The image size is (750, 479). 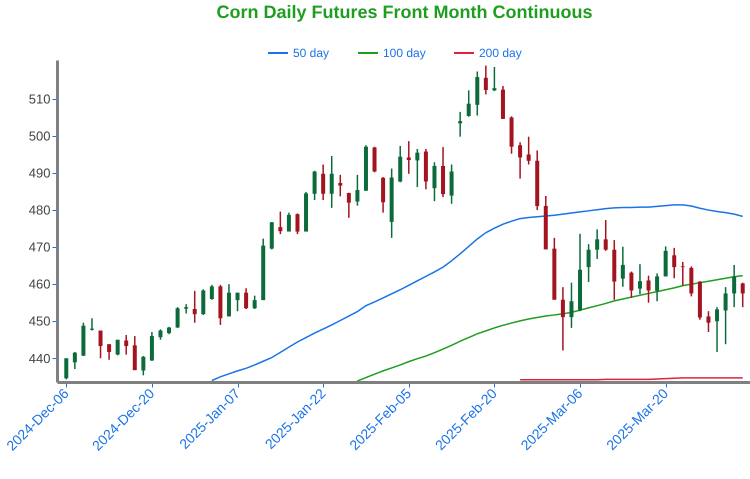 I want to click on y-tick-label: 500, so click(x=39, y=136).